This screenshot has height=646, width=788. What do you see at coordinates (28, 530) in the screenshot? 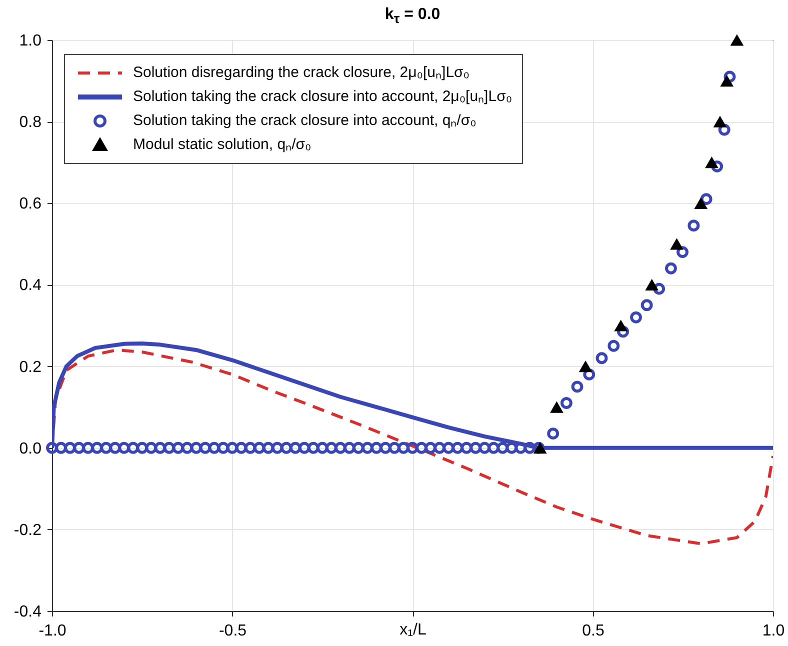
I see `y-tick-label: -0.2` at bounding box center [28, 530].